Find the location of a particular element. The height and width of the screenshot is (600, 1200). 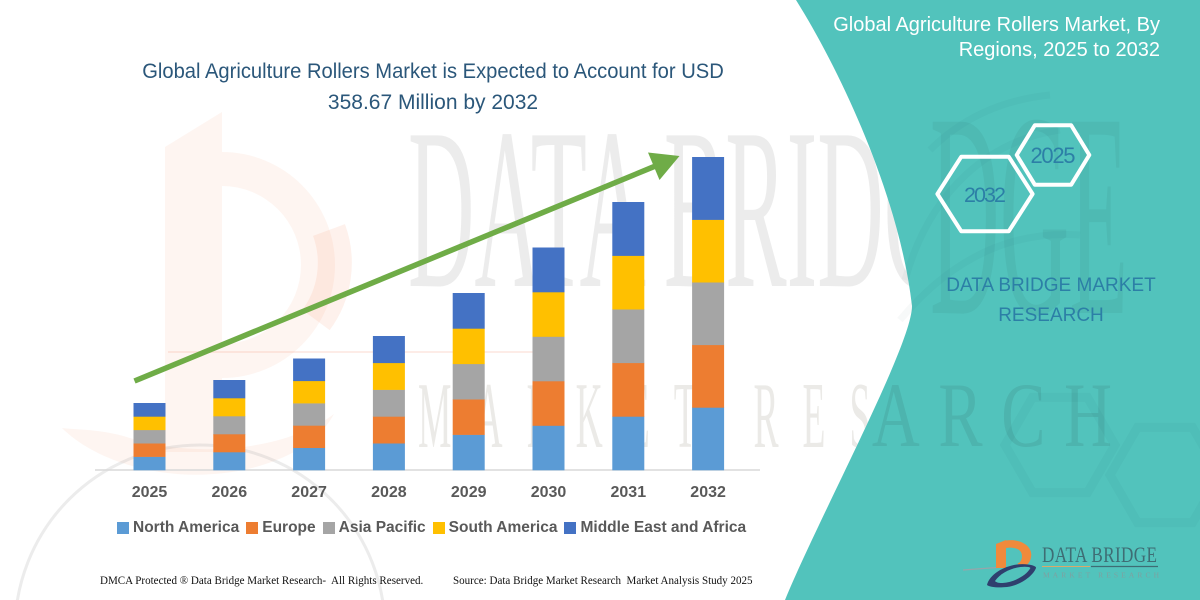

svg-text: MARKET RESEARCH is located at coordinates (1102, 575).